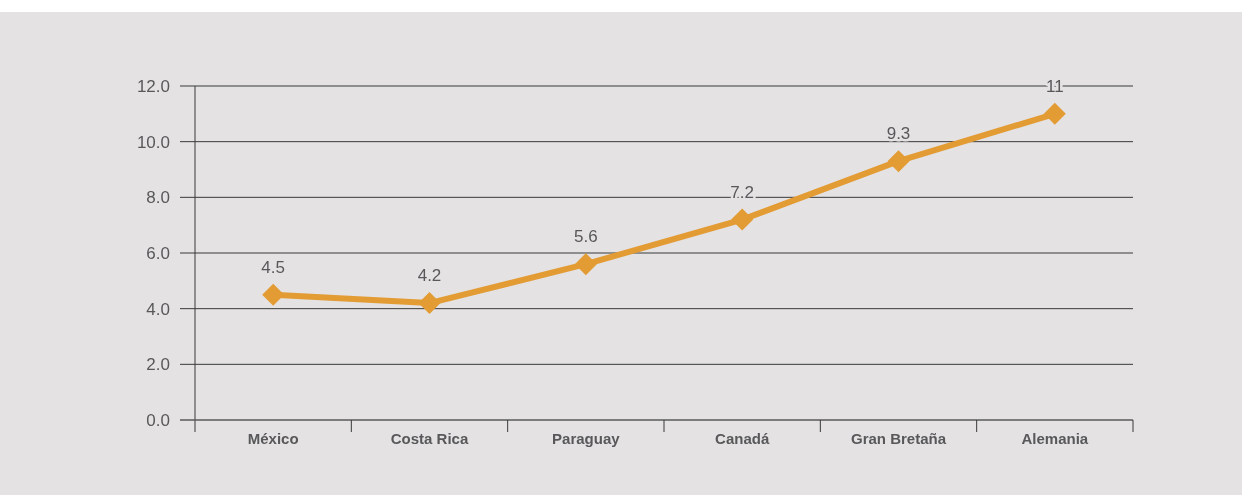  Describe the element at coordinates (586, 237) in the screenshot. I see `data-label: 5.6` at that location.